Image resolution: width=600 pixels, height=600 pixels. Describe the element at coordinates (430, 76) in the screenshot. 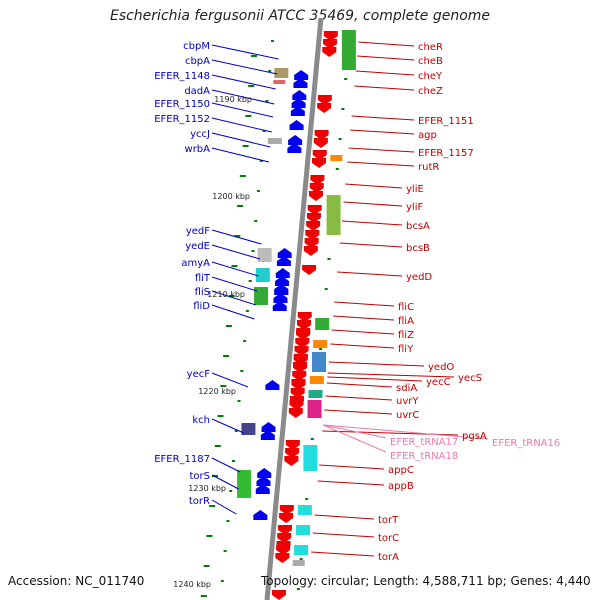

I see `forward-gene-label: cheY` at that location.